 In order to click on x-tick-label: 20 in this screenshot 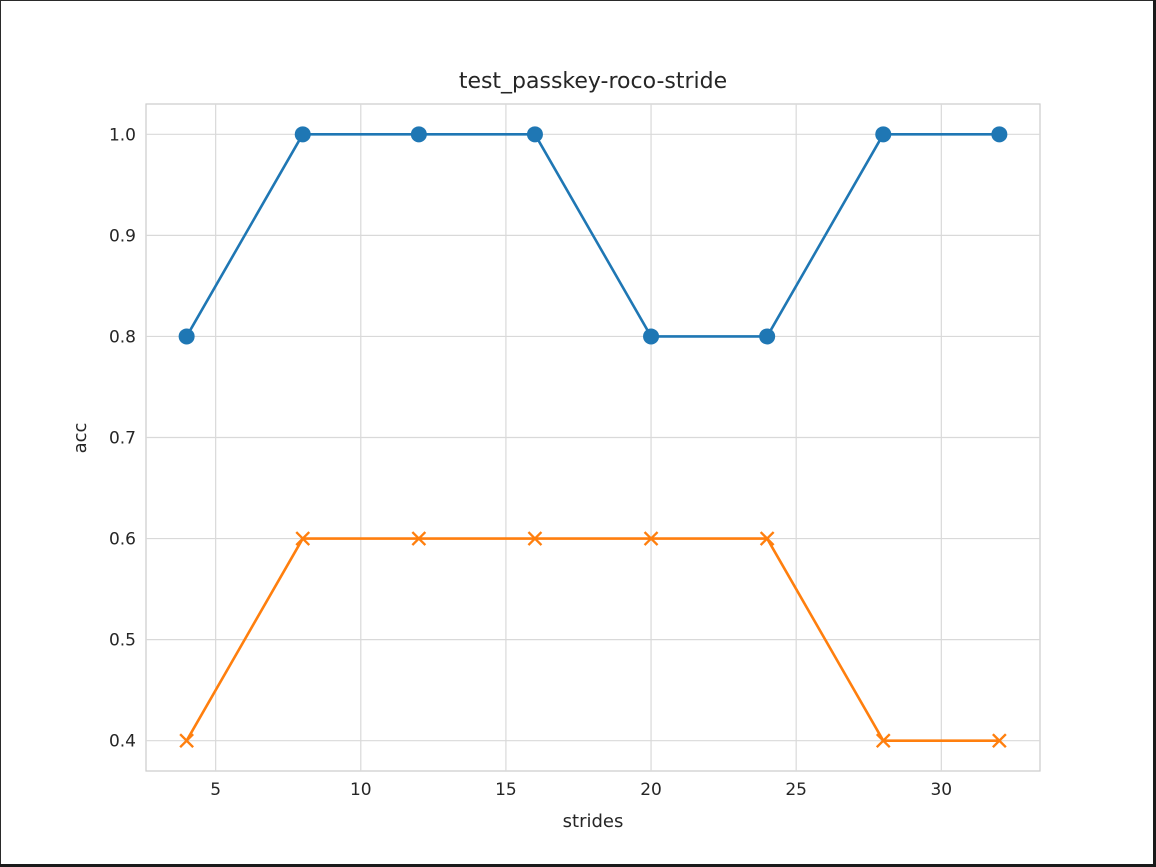, I will do `click(651, 790)`.